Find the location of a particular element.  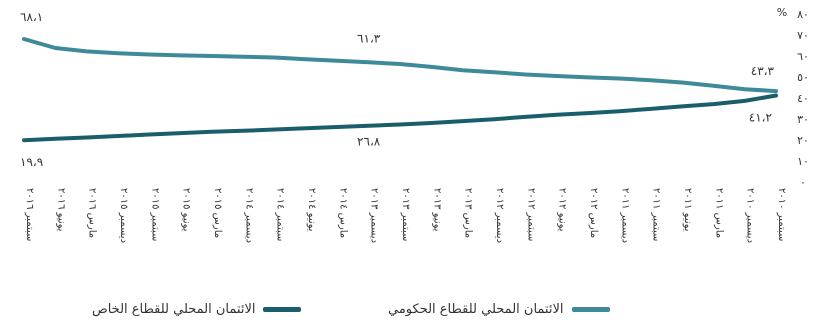

x-tick-label: مارس ٢٠١٣ is located at coordinates (468, 213).